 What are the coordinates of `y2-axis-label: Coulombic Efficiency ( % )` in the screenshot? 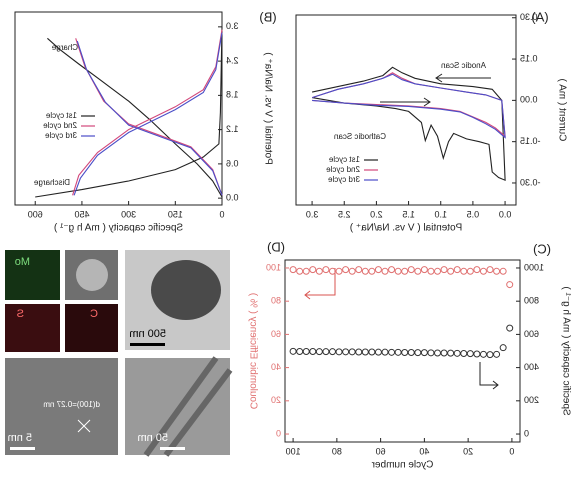 It's located at (252, 351).